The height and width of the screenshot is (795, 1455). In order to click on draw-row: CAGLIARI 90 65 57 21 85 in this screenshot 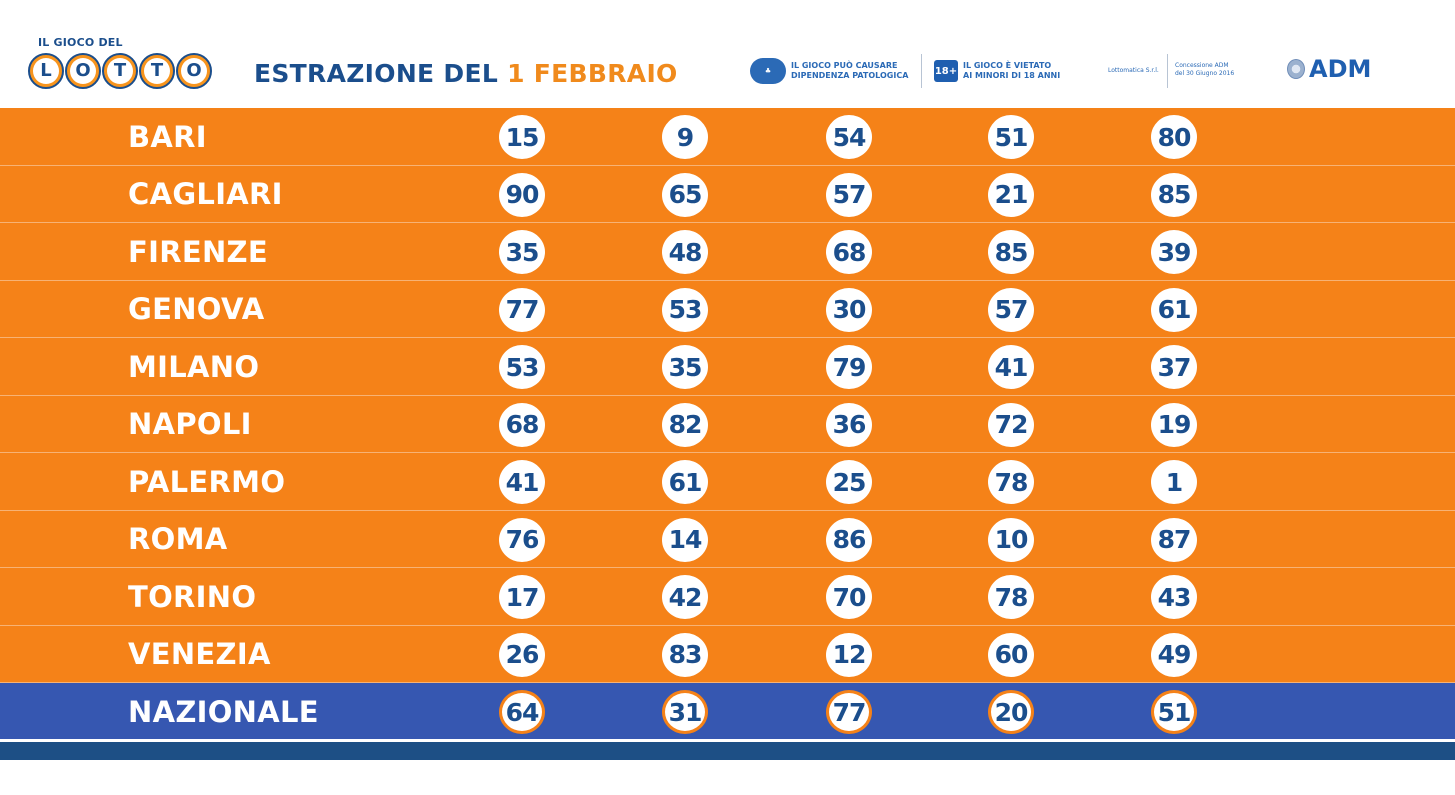, I will do `click(727, 194)`.